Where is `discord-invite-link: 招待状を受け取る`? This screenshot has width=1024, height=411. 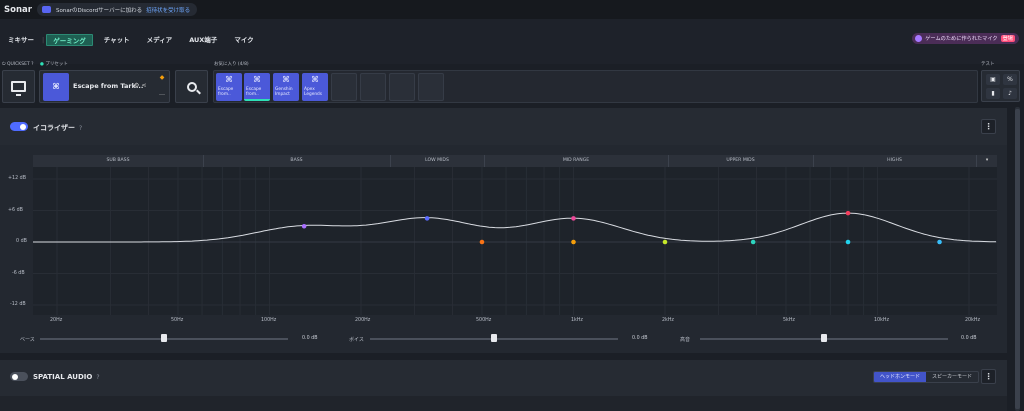
discord-invite-link: 招待状を受け取る is located at coordinates (168, 10).